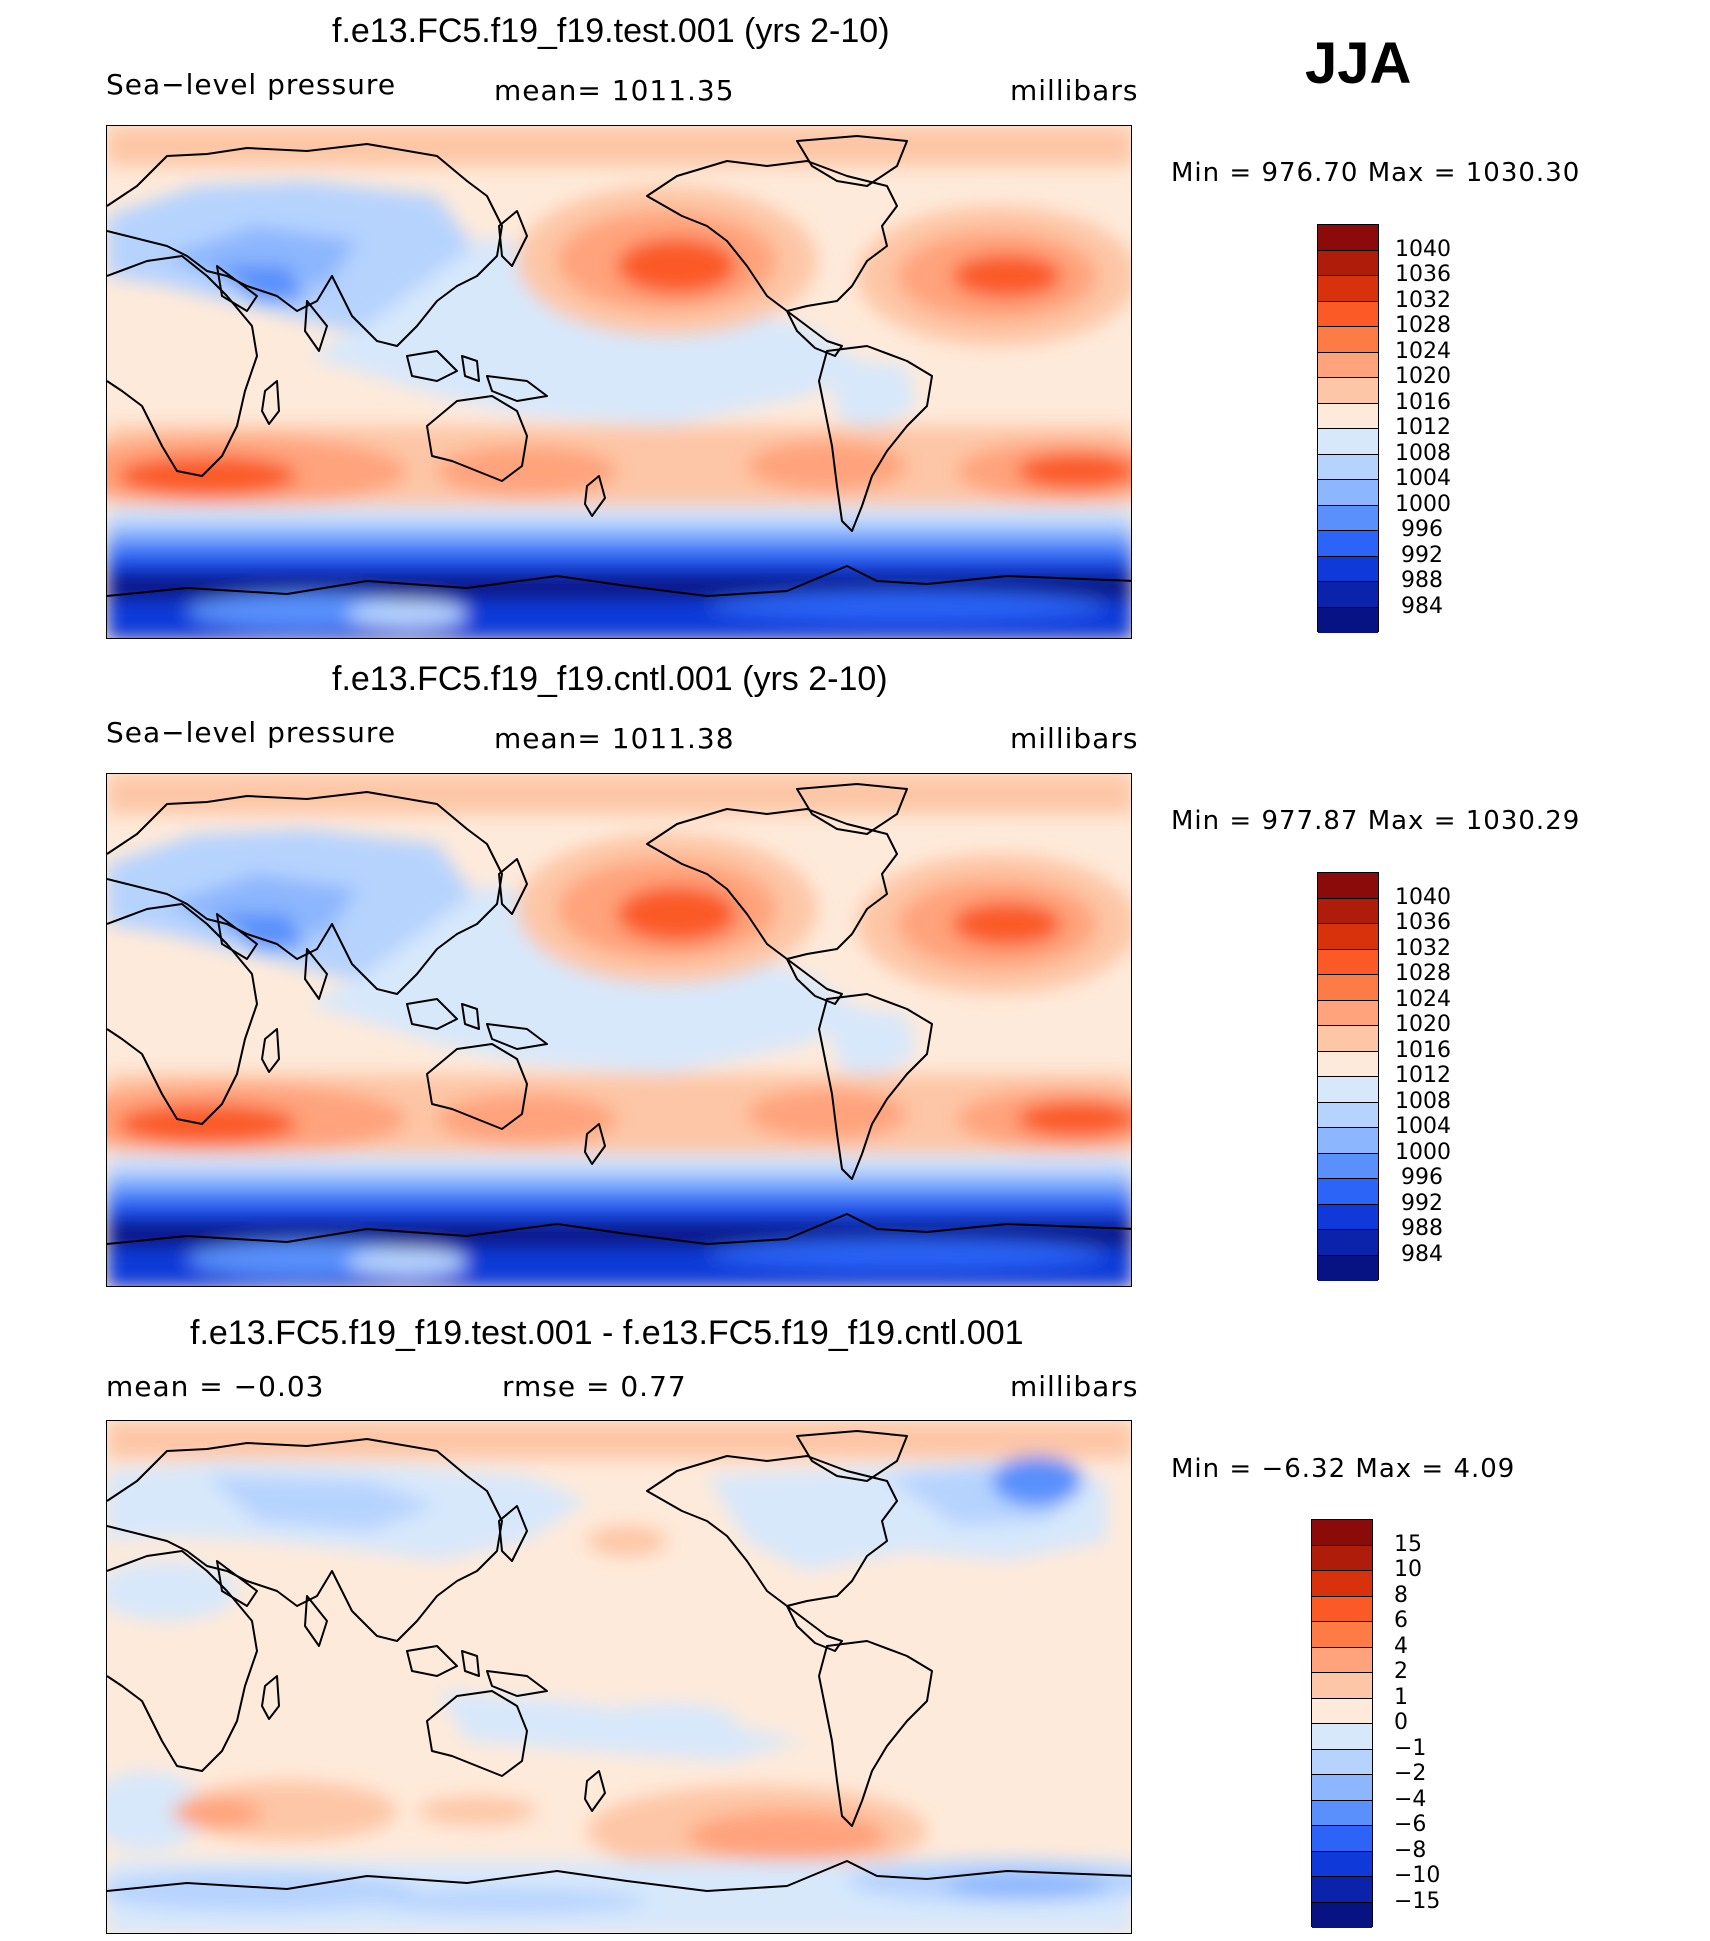  I want to click on colorbar-tick-label: −8, so click(1410, 1850).